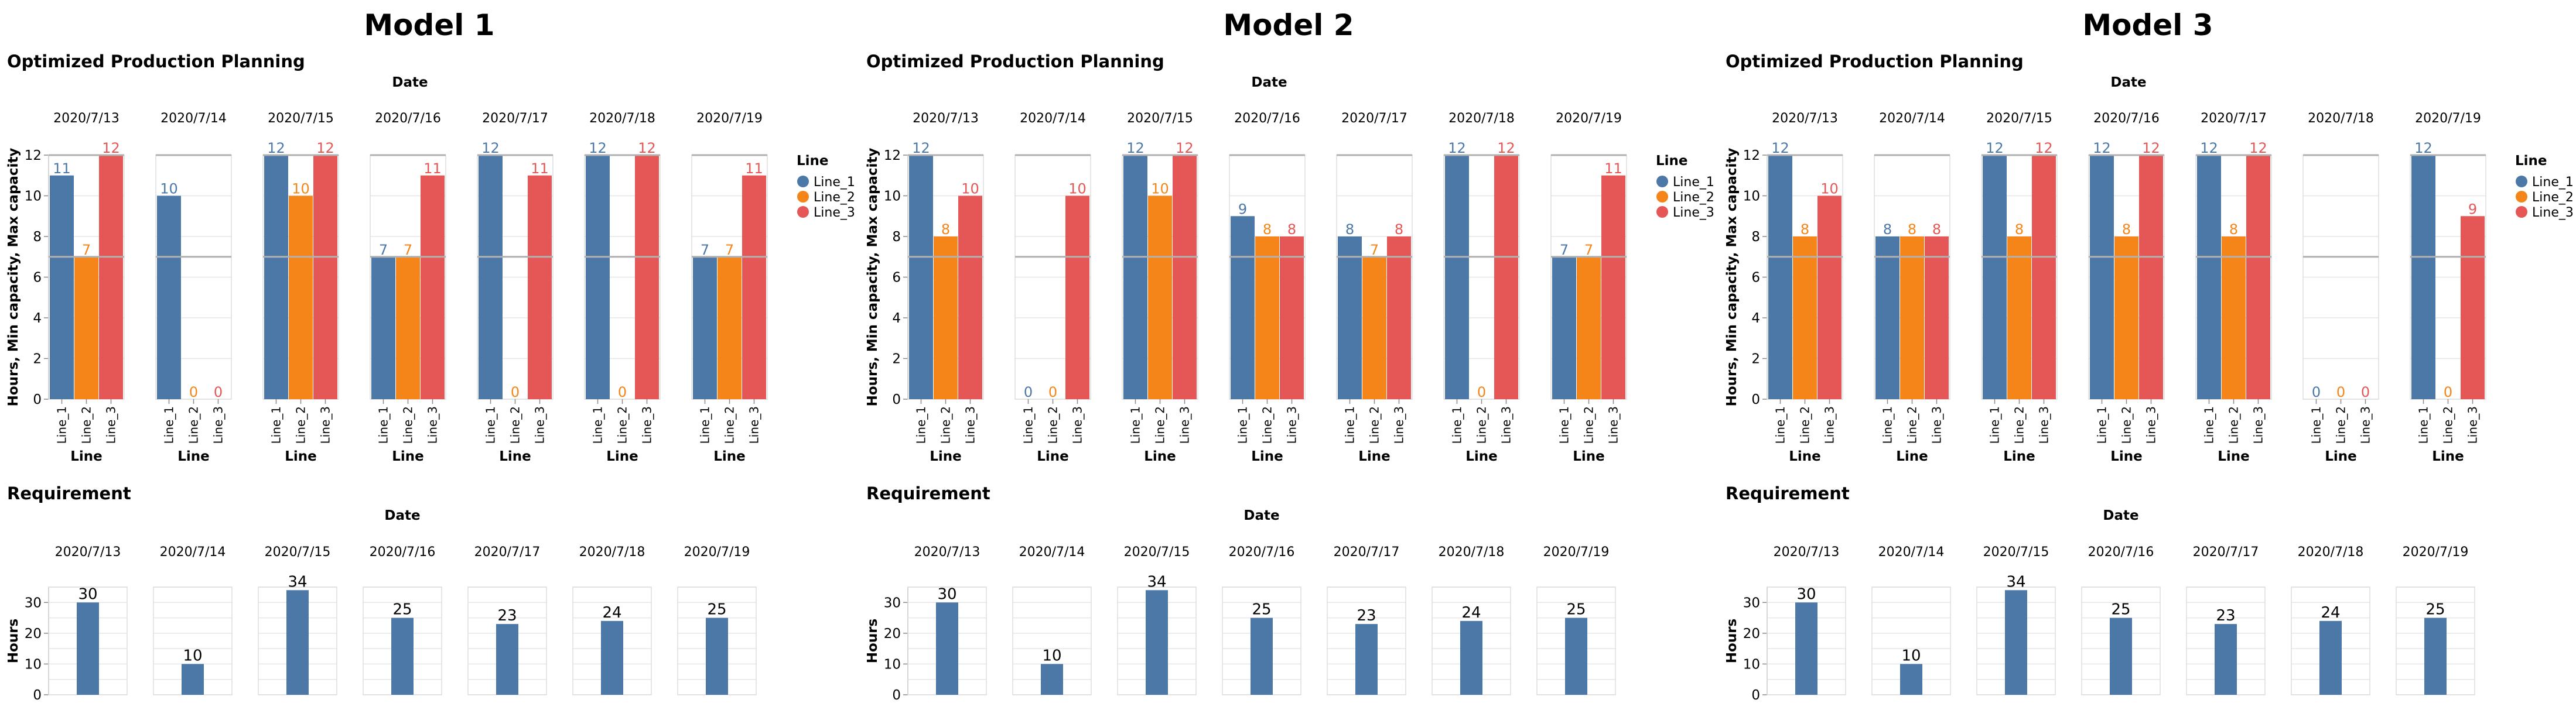 This screenshot has width=2576, height=710. I want to click on production-y-tick-label: 4, so click(897, 318).